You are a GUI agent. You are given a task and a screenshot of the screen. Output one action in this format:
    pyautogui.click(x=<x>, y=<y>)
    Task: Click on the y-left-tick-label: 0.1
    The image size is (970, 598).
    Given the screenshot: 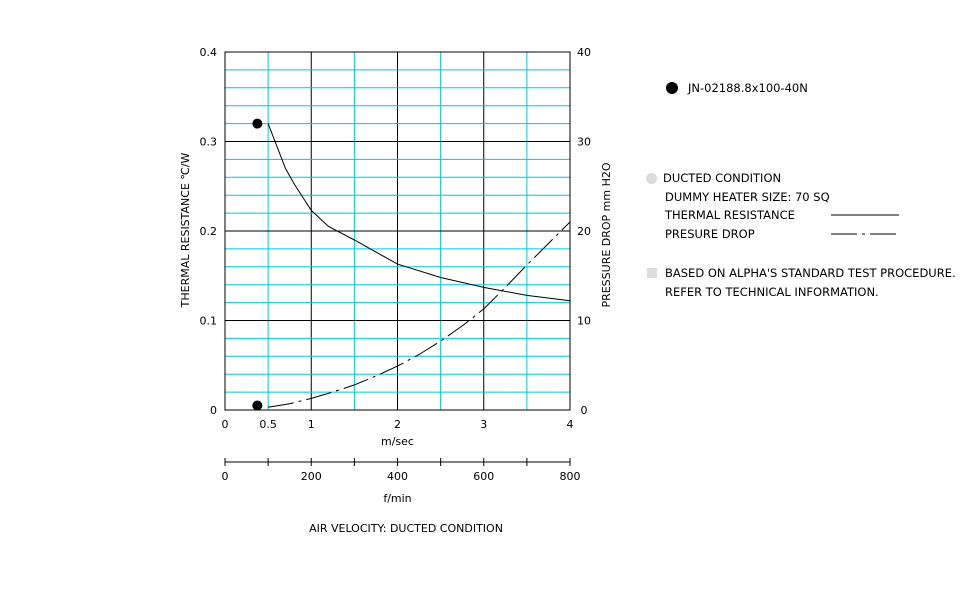 What is the action you would take?
    pyautogui.click(x=209, y=321)
    